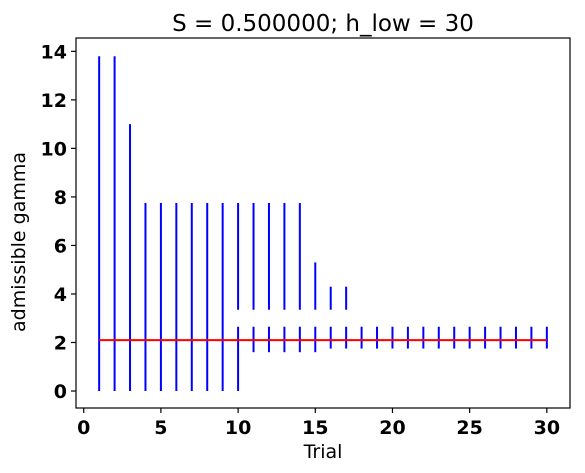  What do you see at coordinates (60, 343) in the screenshot?
I see `y-tick-label-2: 2` at bounding box center [60, 343].